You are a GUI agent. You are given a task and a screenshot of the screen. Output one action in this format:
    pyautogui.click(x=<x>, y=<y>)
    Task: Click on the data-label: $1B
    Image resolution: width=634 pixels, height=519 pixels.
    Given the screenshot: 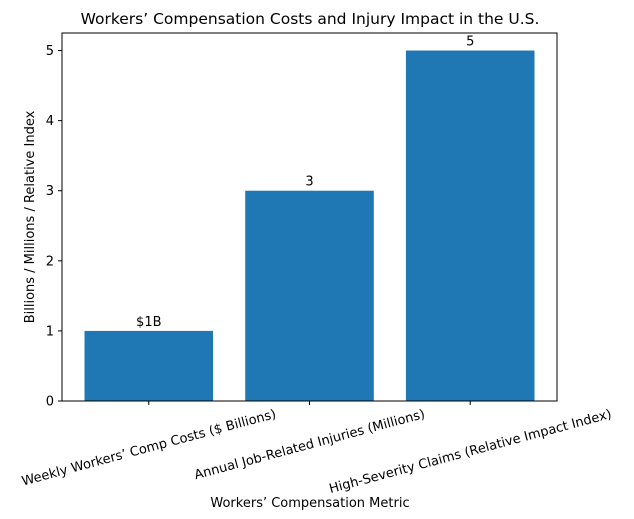 What is the action you would take?
    pyautogui.click(x=148, y=322)
    